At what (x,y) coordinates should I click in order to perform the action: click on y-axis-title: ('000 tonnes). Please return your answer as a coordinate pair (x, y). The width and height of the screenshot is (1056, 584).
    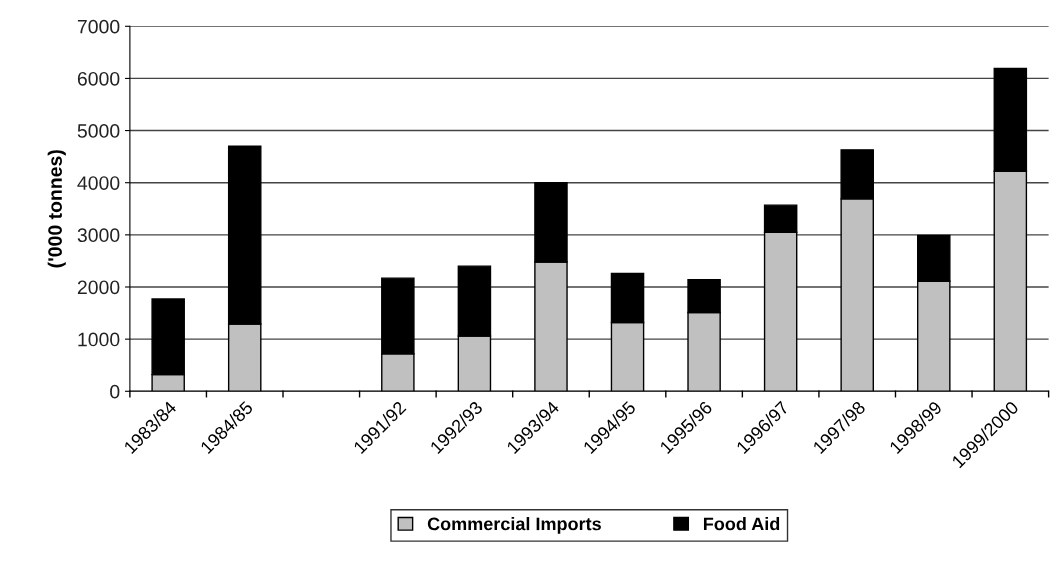
    Looking at the image, I should click on (56, 209).